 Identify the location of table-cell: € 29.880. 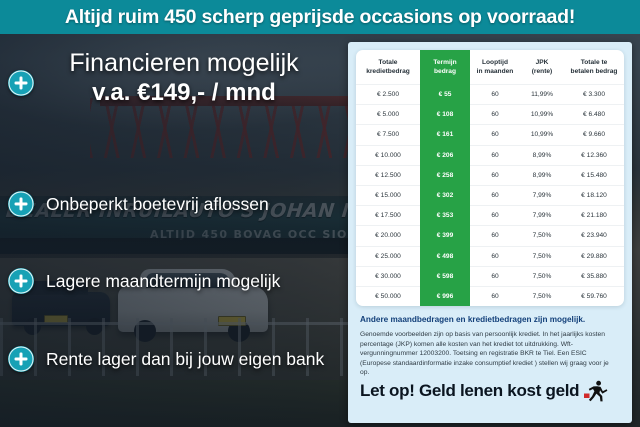
(594, 256).